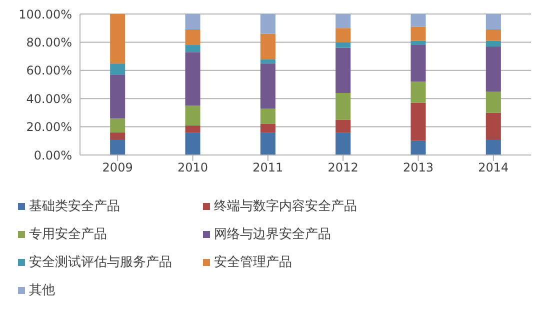 This screenshot has height=323, width=549. I want to click on legend-label: 网络与边界安全产品, so click(272, 234).